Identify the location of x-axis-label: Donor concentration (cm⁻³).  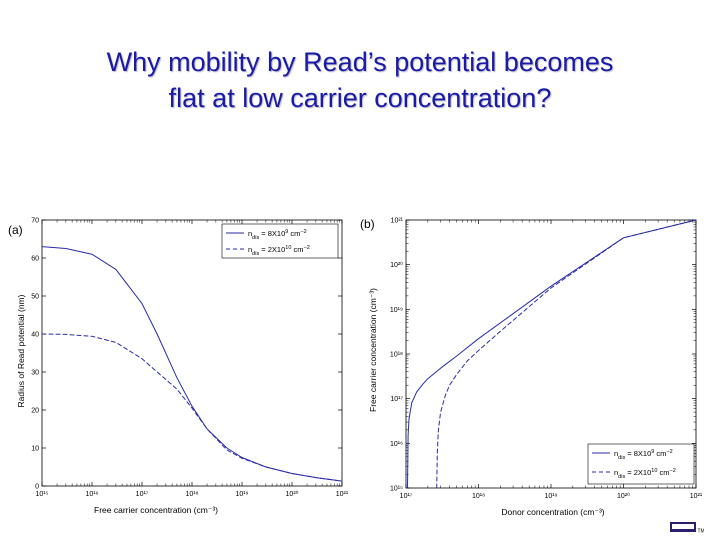
(552, 512).